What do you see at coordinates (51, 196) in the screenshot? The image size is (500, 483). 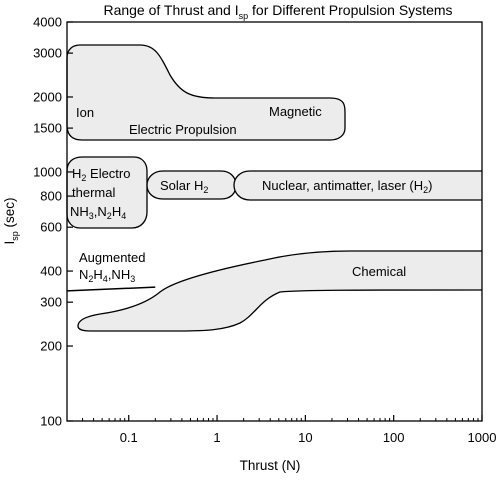 I see `y-tick-label: 800` at bounding box center [51, 196].